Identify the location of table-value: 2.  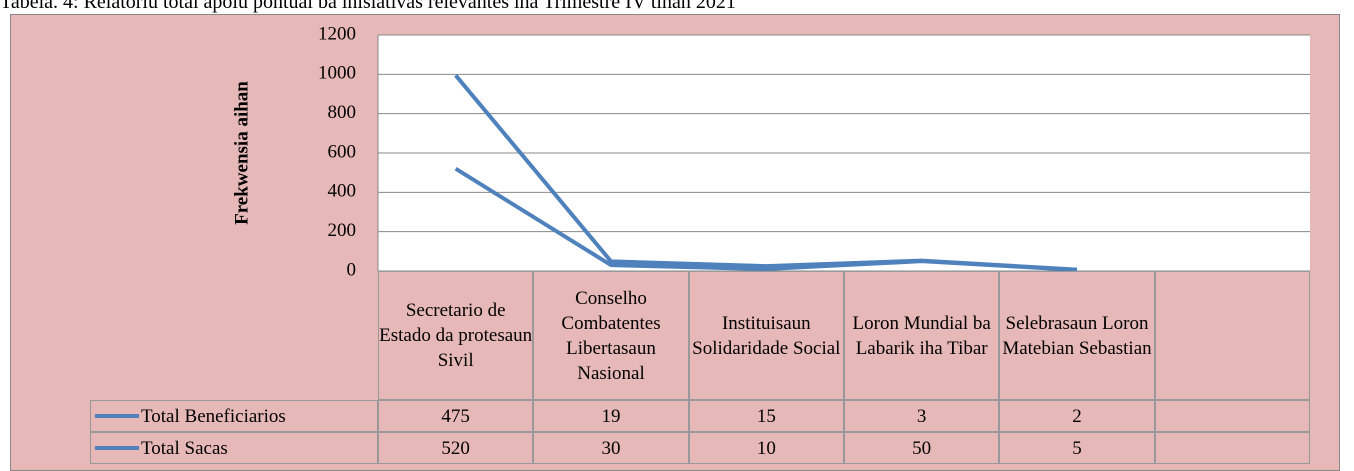
(1077, 416).